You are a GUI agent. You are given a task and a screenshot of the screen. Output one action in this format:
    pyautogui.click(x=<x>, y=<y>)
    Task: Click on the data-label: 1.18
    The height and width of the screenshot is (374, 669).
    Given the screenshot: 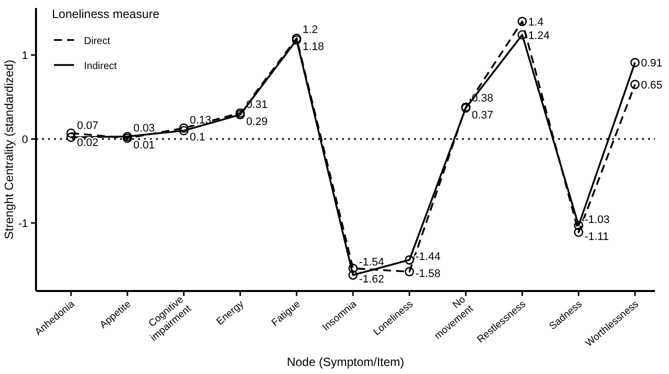 What is the action you would take?
    pyautogui.click(x=313, y=47)
    